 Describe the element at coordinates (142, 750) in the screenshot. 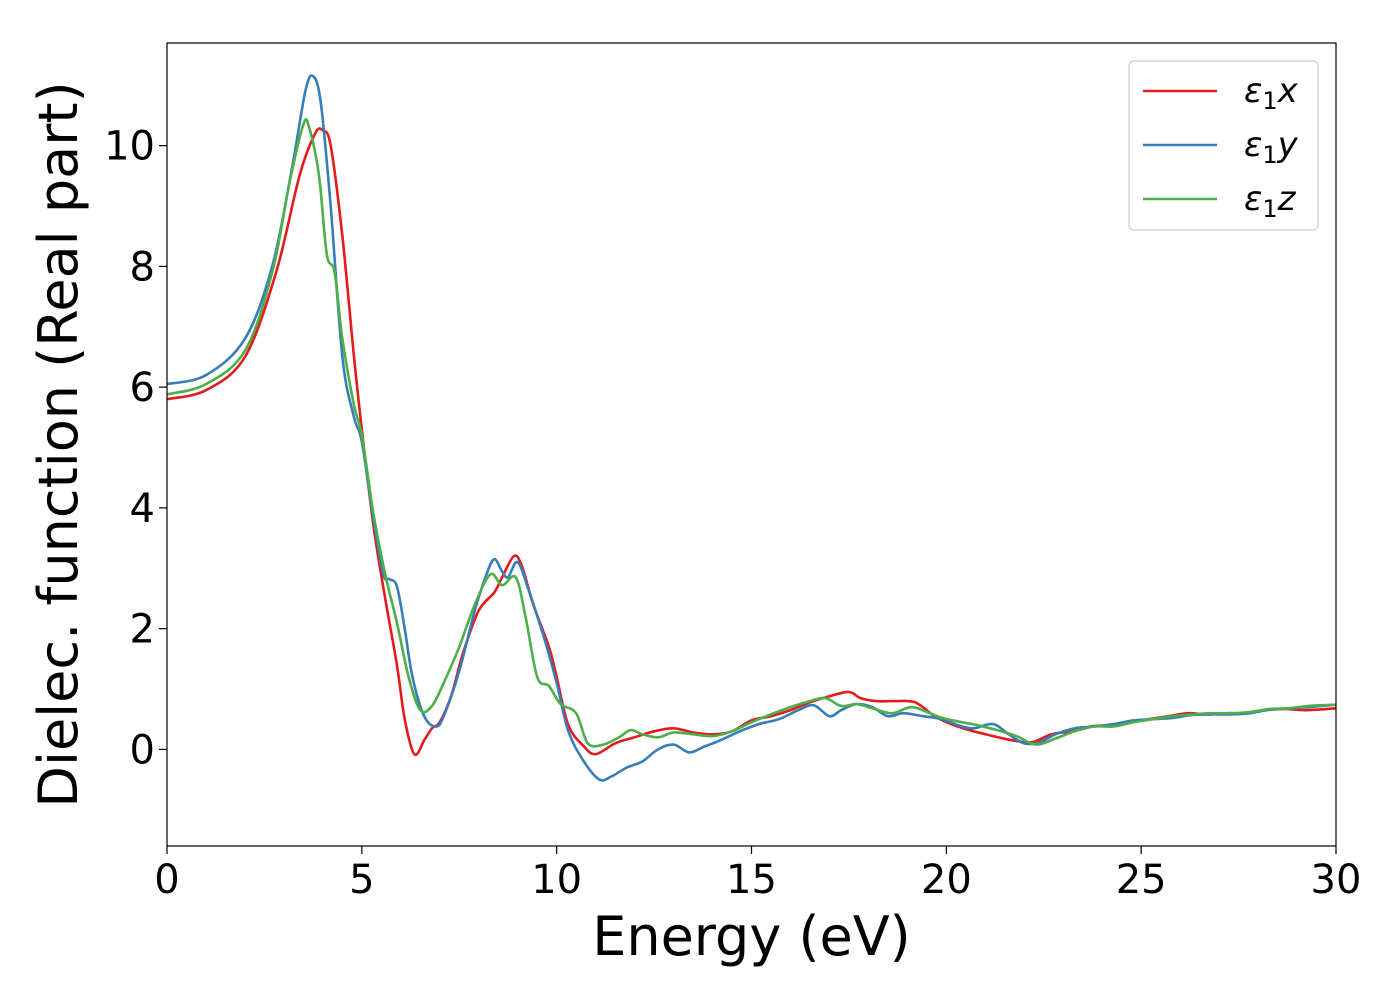

I see `y-tick-label: 0` at that location.